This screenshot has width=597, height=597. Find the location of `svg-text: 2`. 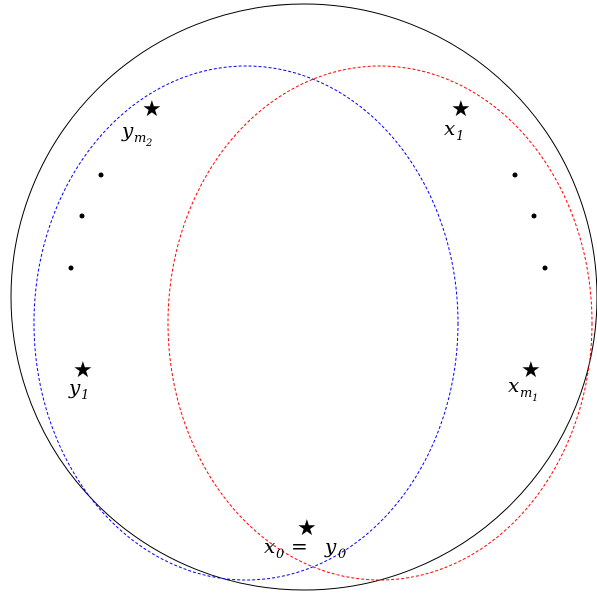

svg-text: 2 is located at coordinates (148, 143).